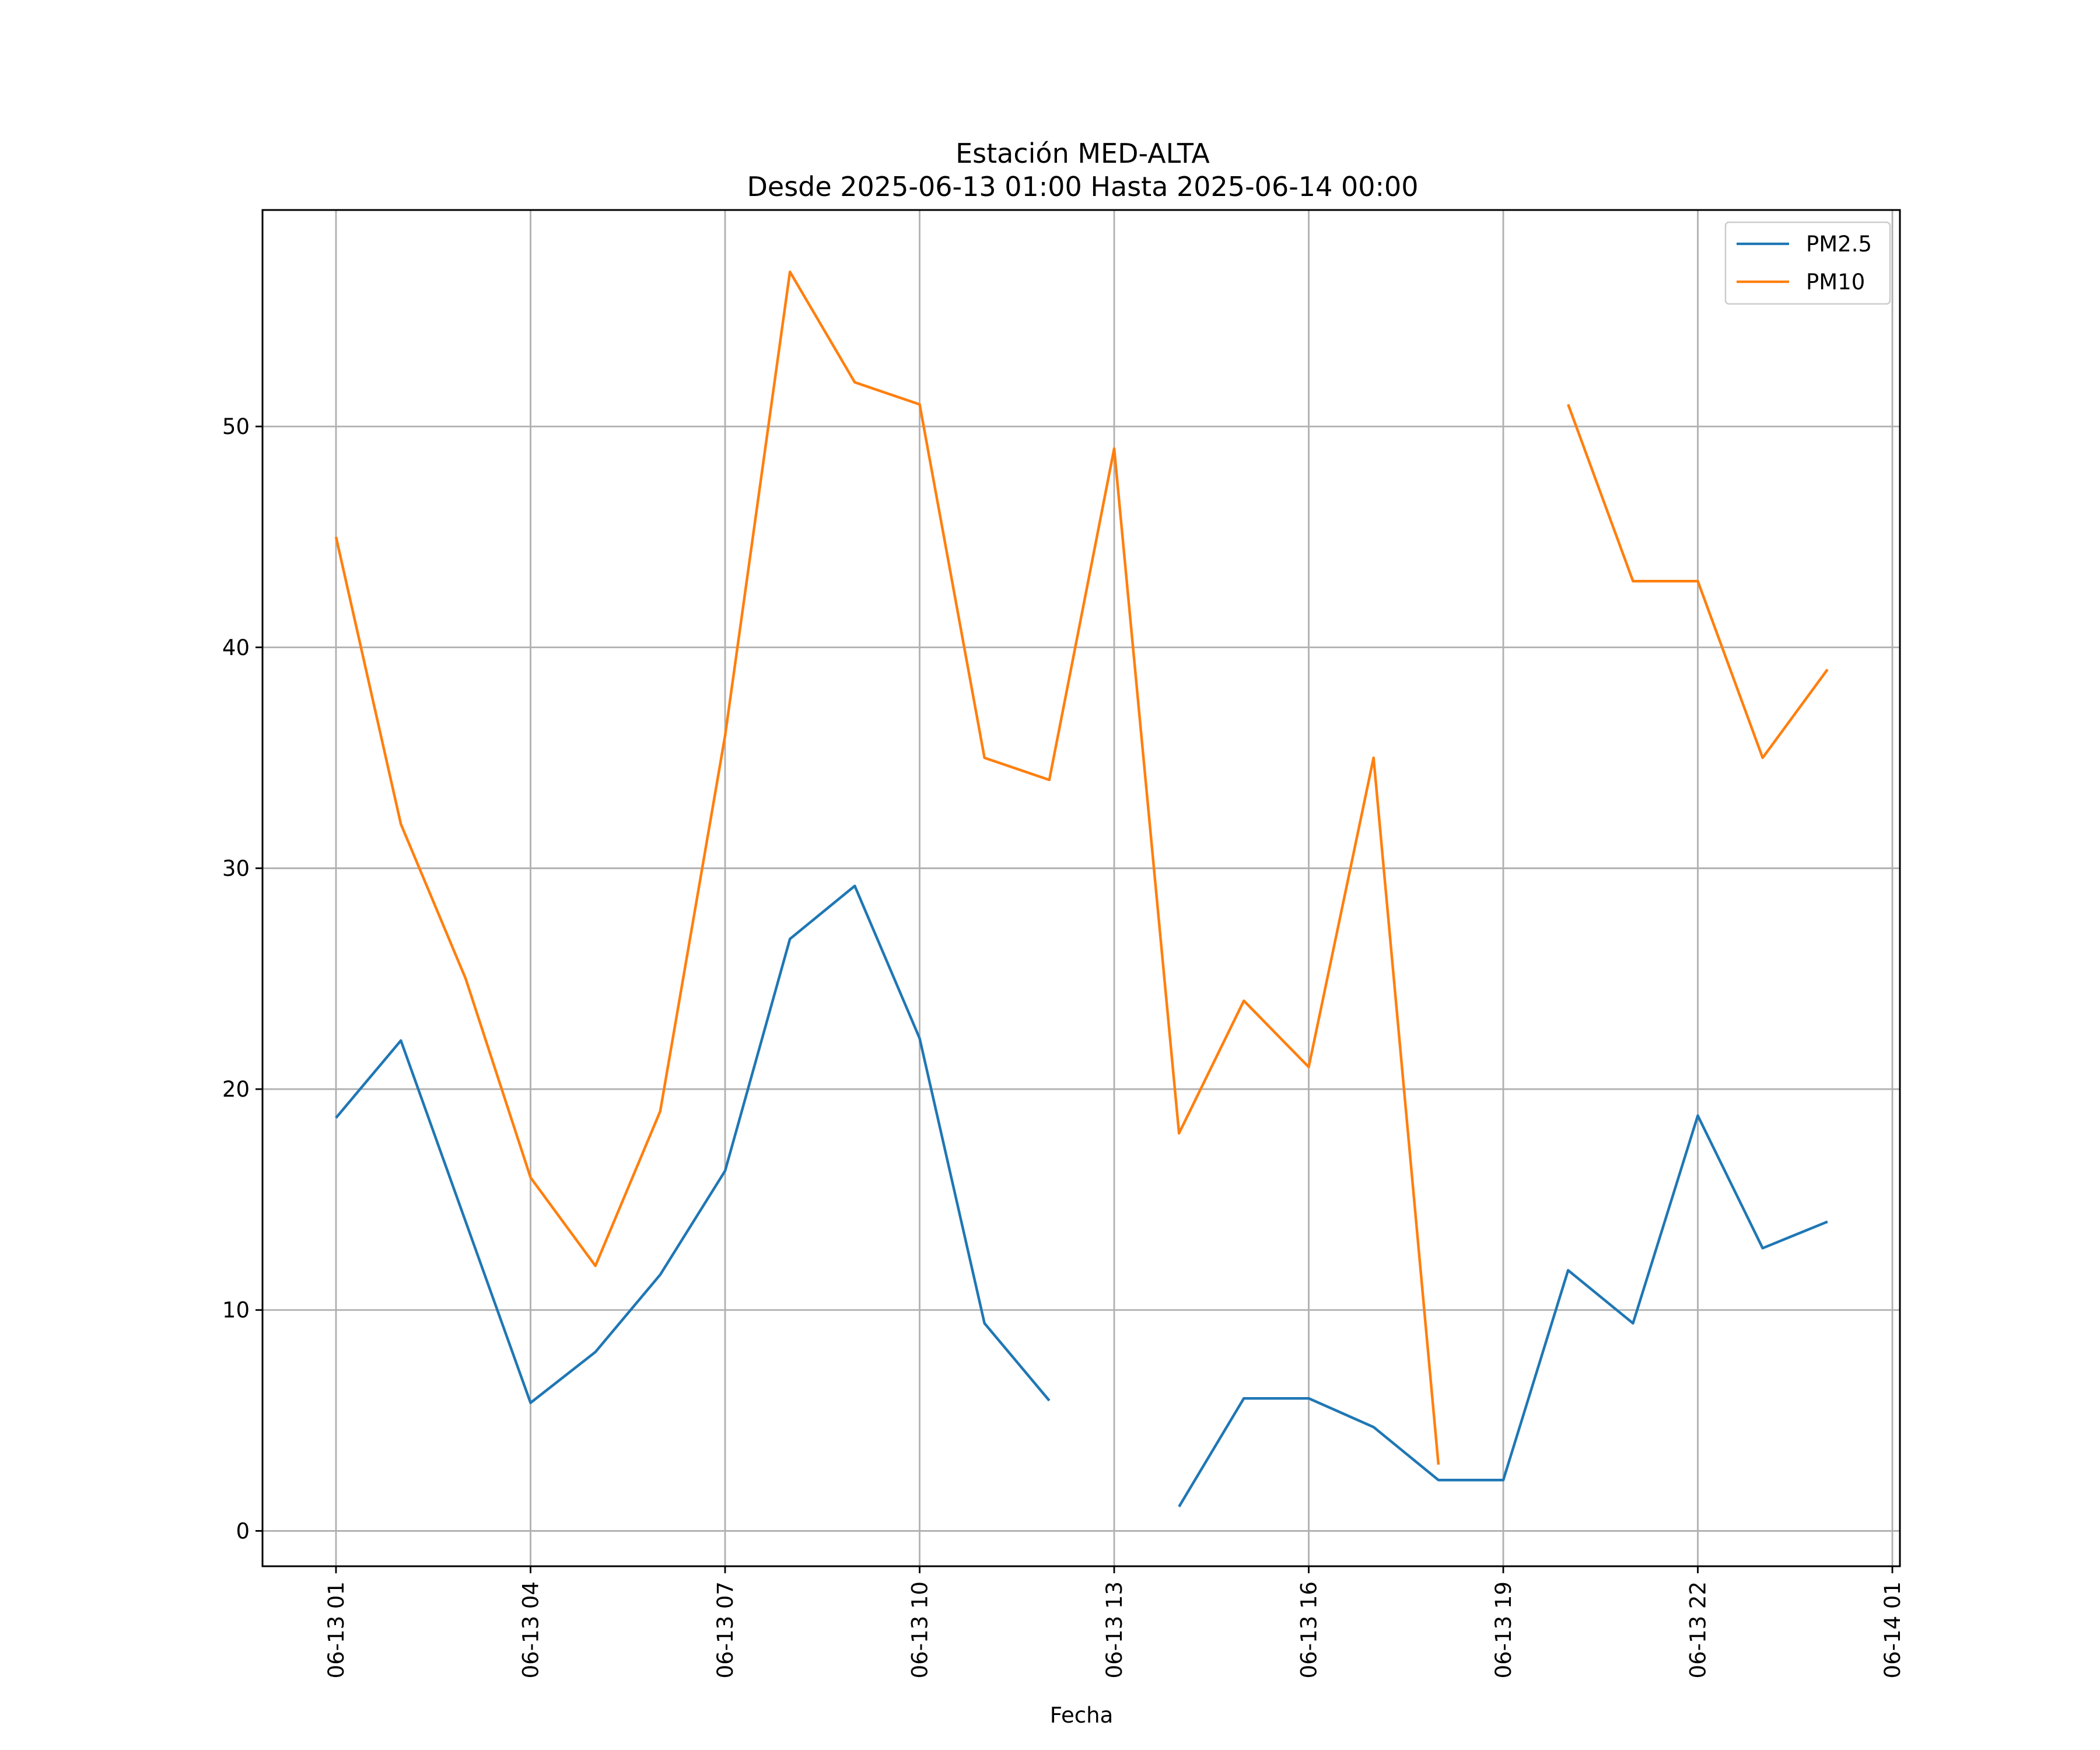  I want to click on y-tick-label: 0, so click(243, 1531).